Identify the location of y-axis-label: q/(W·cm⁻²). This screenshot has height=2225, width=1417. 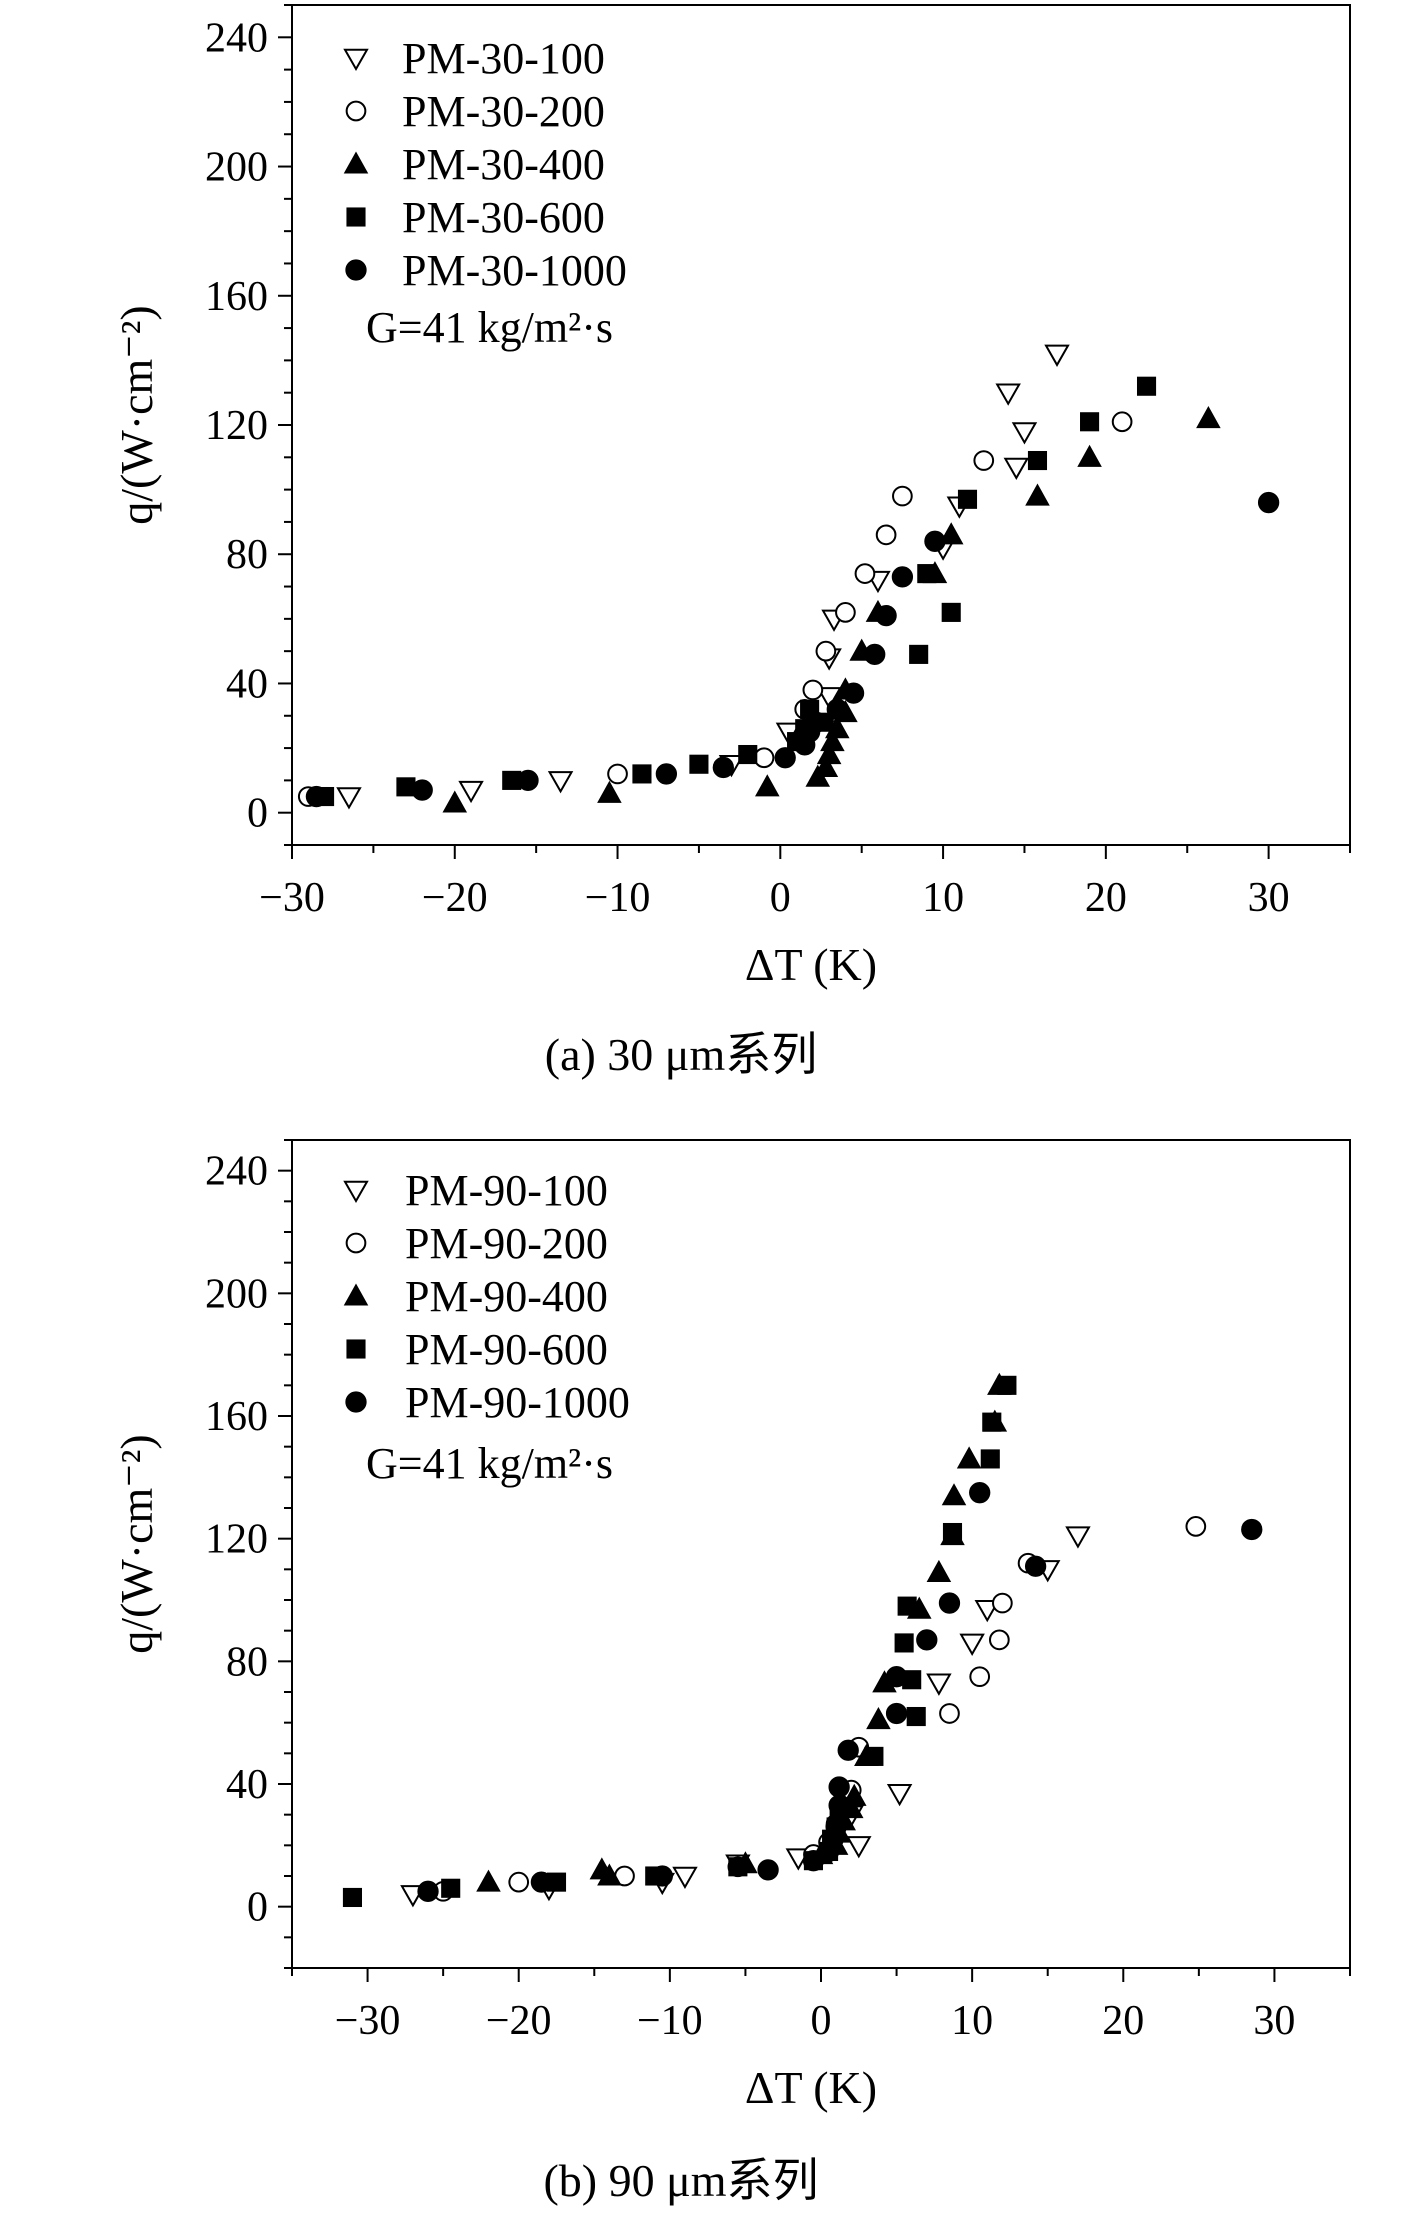
(136, 414).